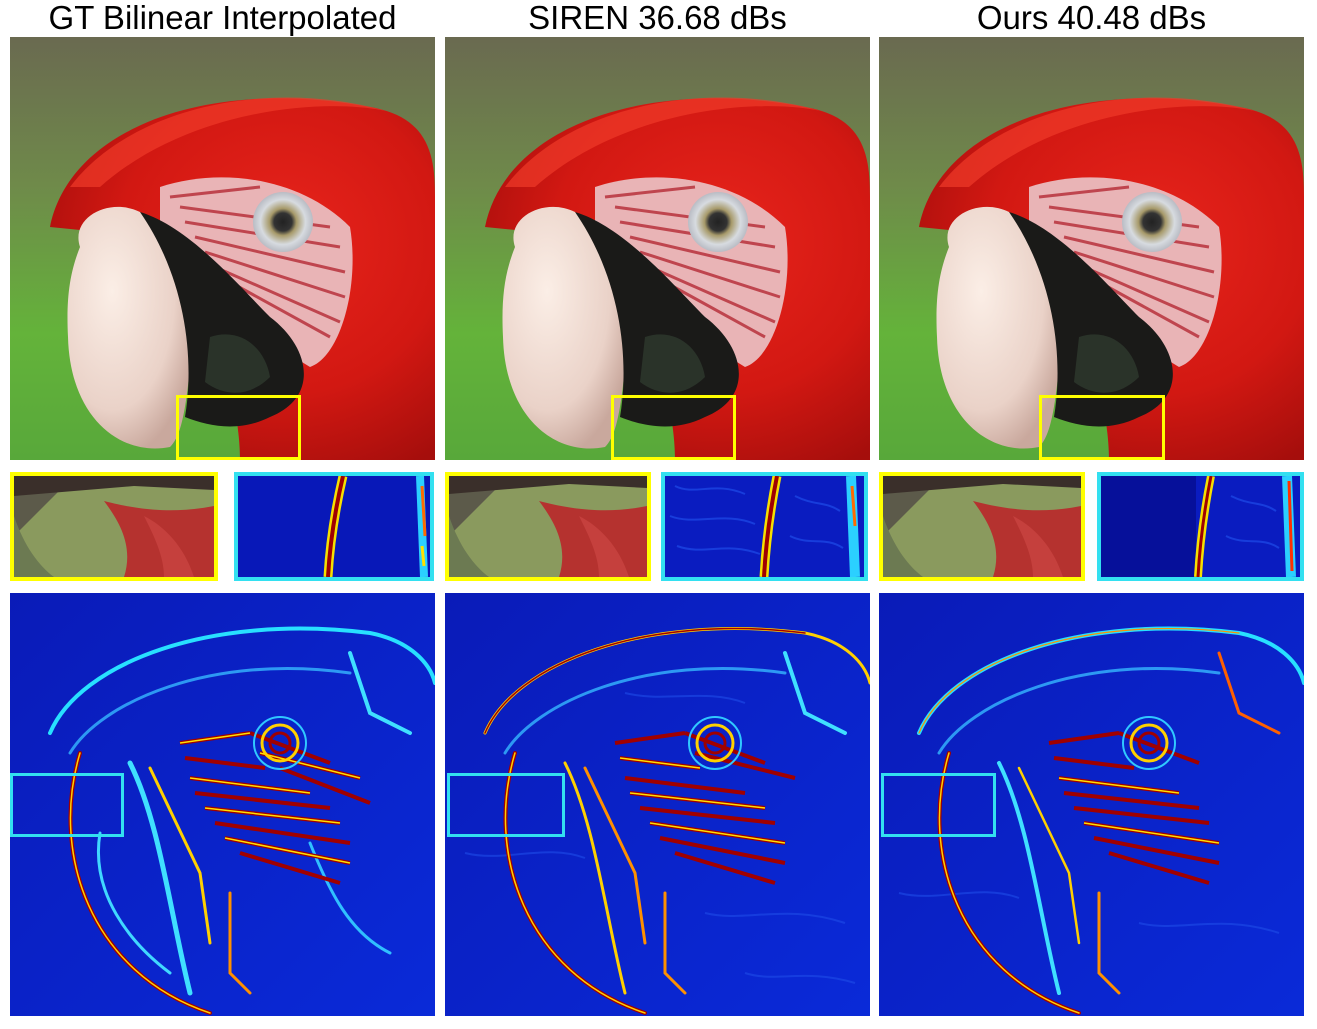 This screenshot has height=1029, width=1317. What do you see at coordinates (222, 248) in the screenshot?
I see `parrot-image-gt` at bounding box center [222, 248].